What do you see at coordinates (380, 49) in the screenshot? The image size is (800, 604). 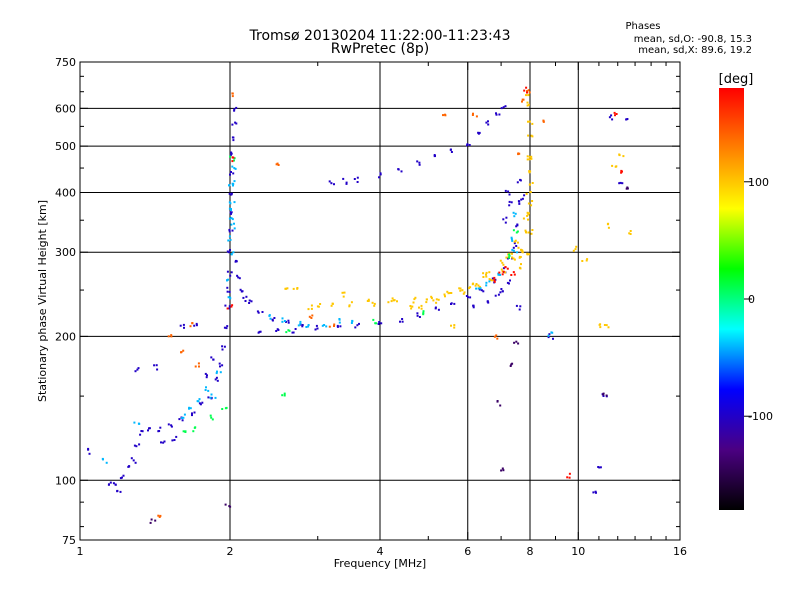 I see `chart-subtitle: RwPretec (8p)` at bounding box center [380, 49].